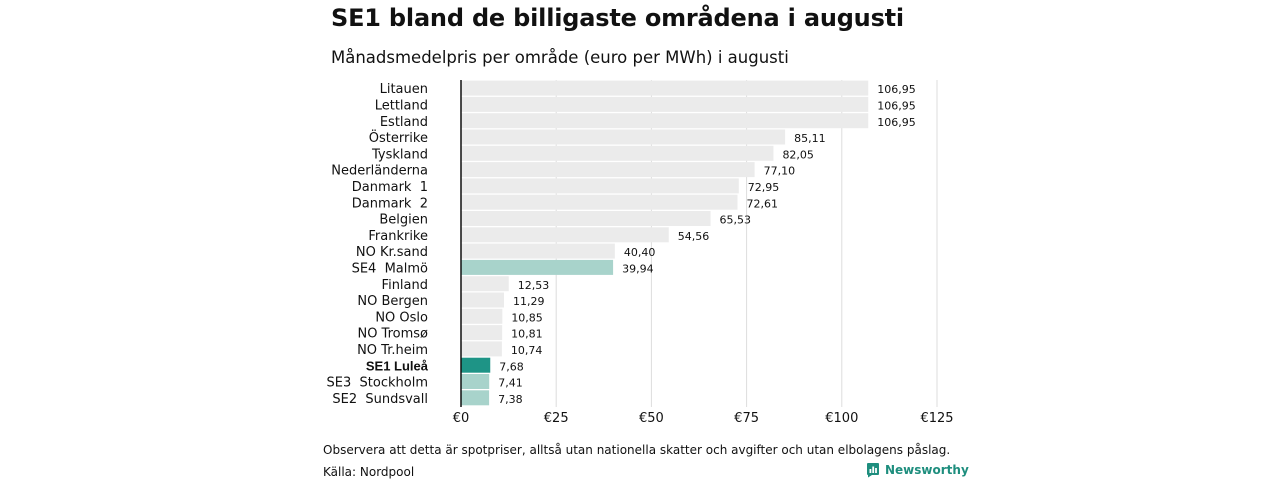 This screenshot has height=480, width=1280. Describe the element at coordinates (529, 301) in the screenshot. I see `value-label: 11,29` at that location.